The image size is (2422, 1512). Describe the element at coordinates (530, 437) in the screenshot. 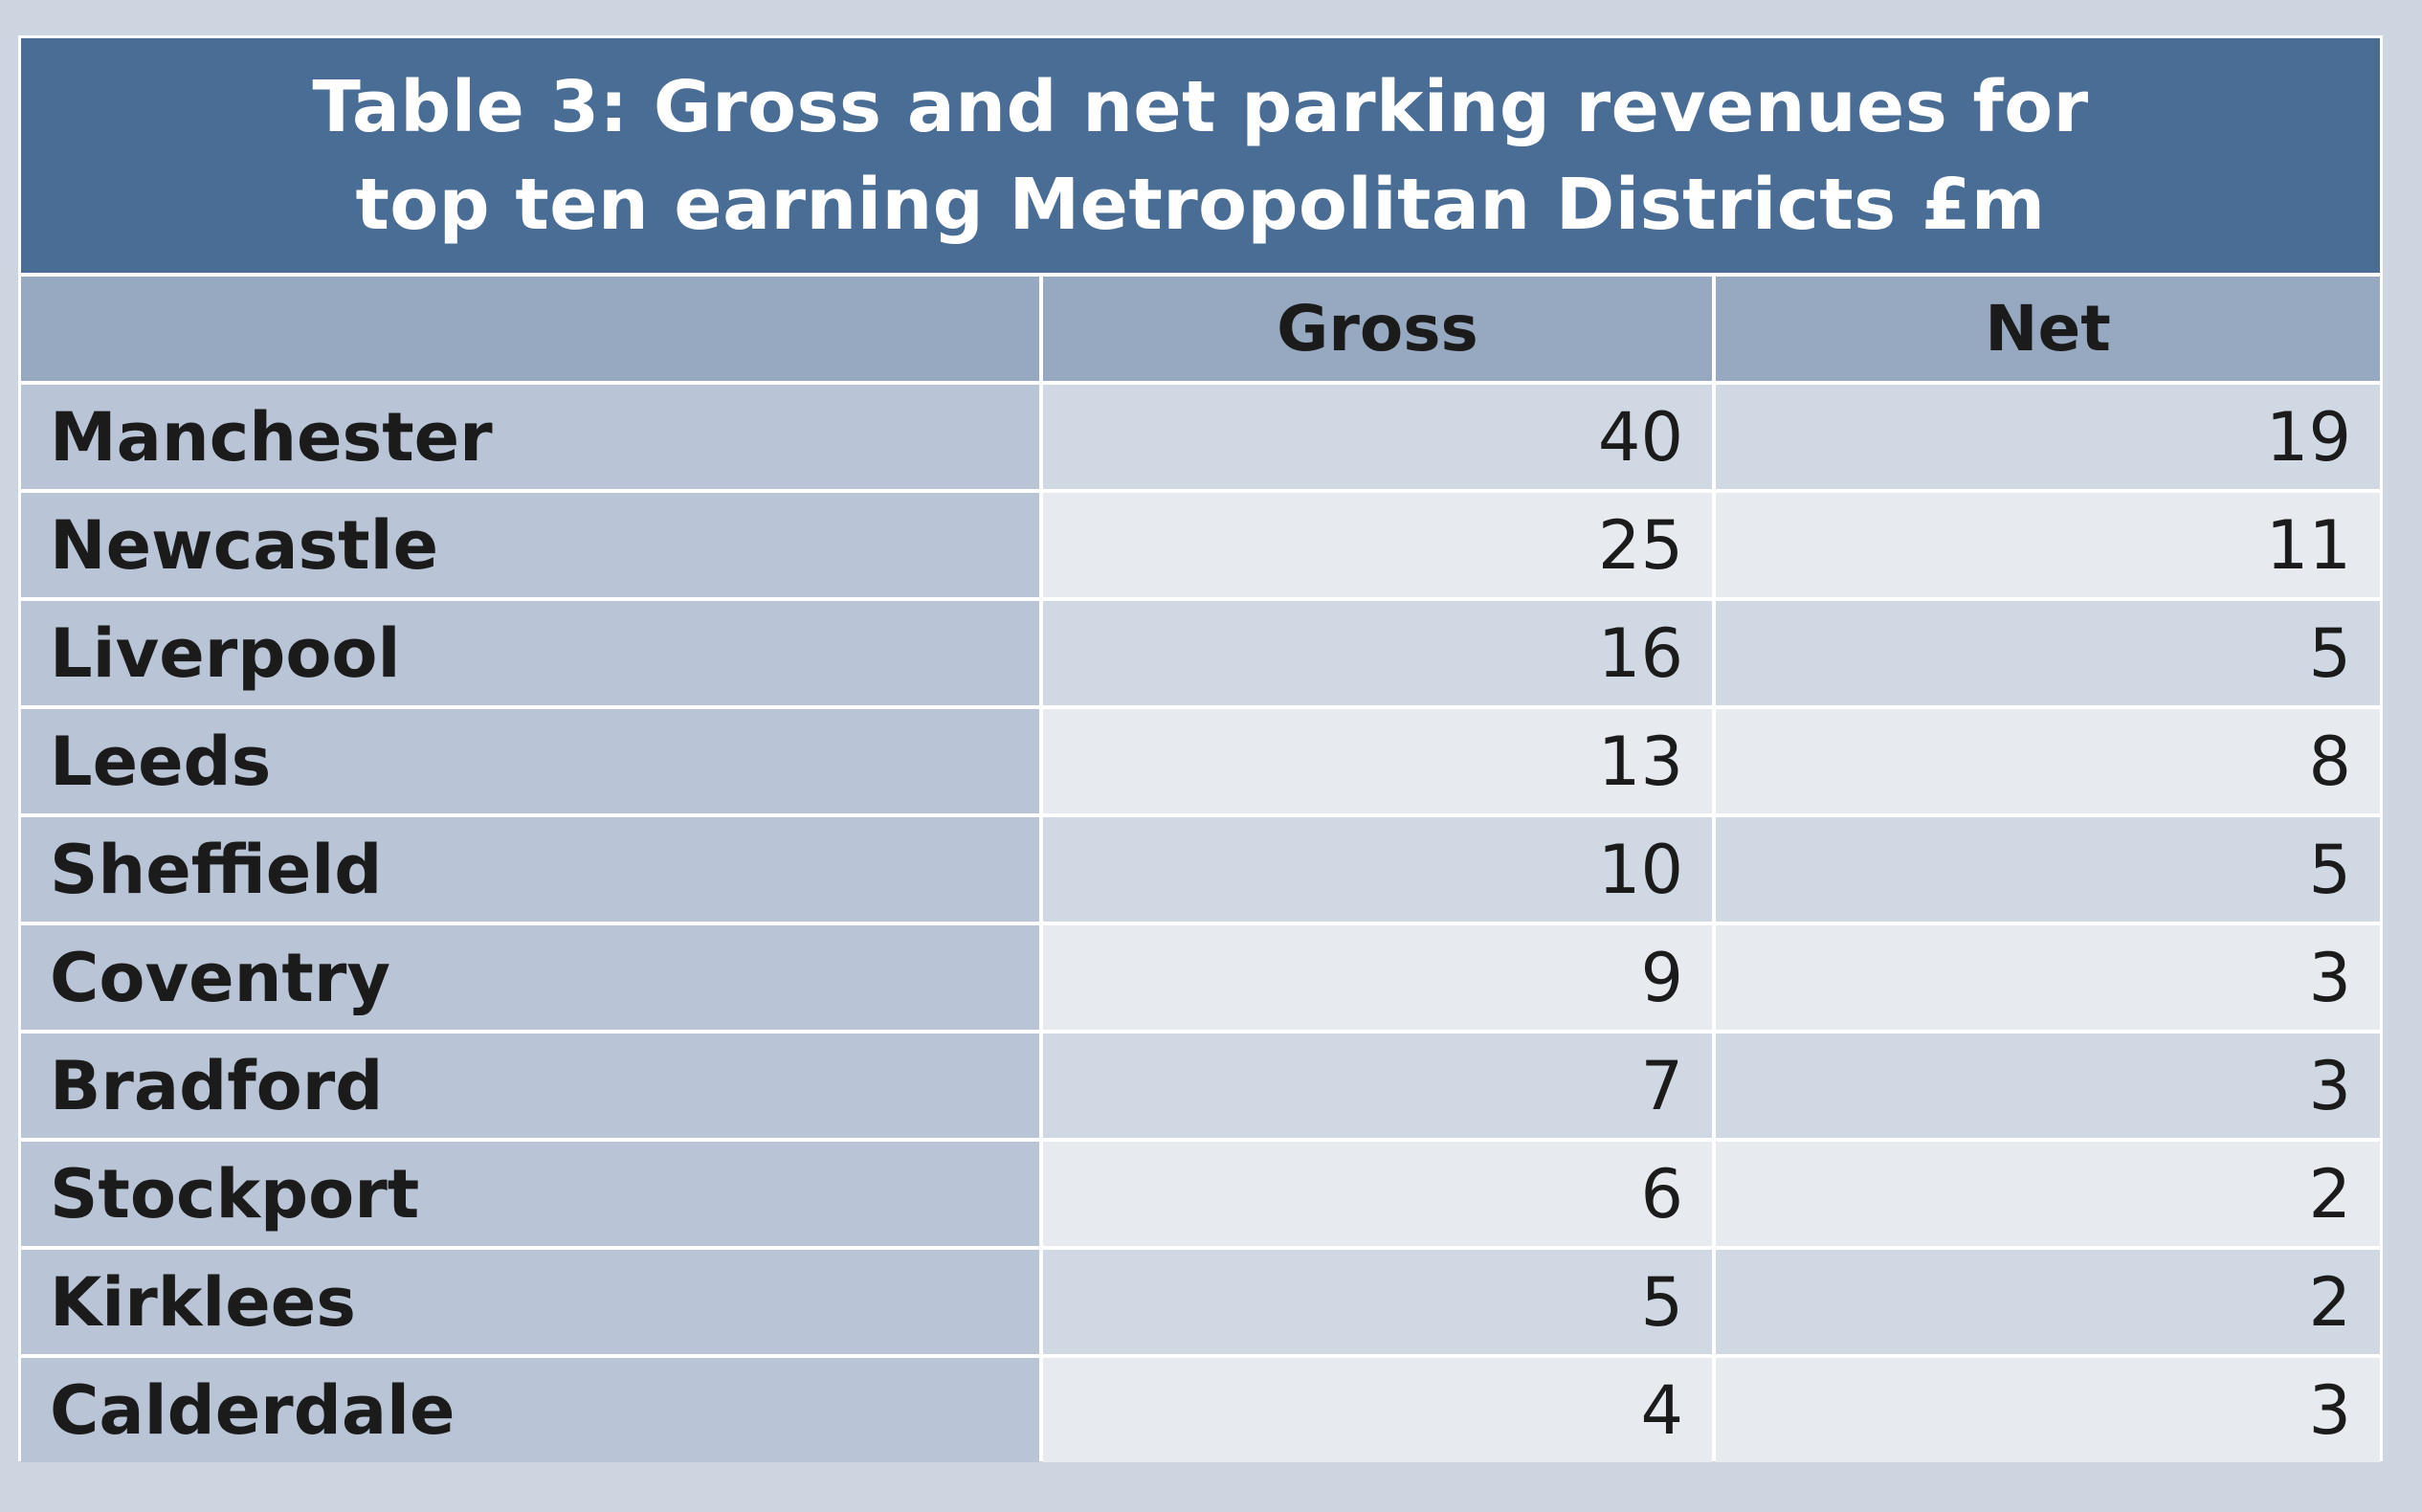

I see `cell-district: Manchester` at that location.